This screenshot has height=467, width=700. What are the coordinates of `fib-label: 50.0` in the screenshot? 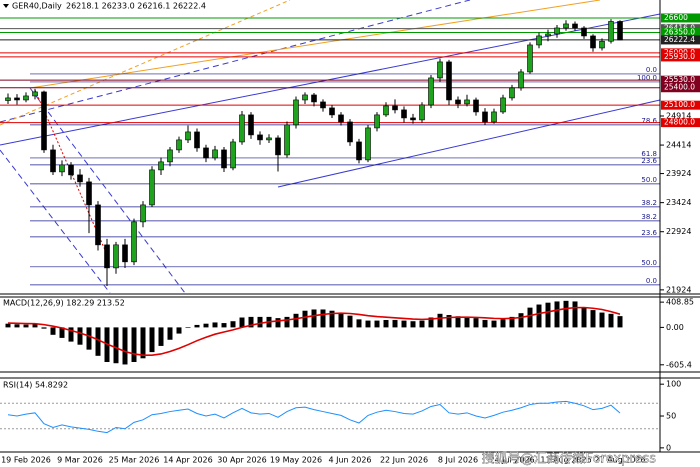 It's located at (649, 180).